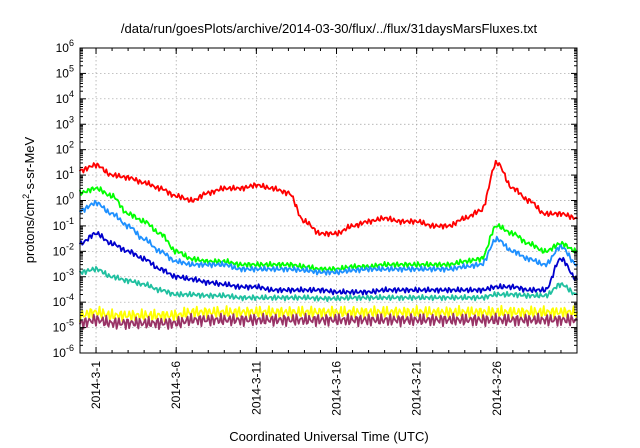 The image size is (640, 448). What do you see at coordinates (328, 436) in the screenshot?
I see `x-axis-label: Coordinated Universal Time (UTC)` at bounding box center [328, 436].